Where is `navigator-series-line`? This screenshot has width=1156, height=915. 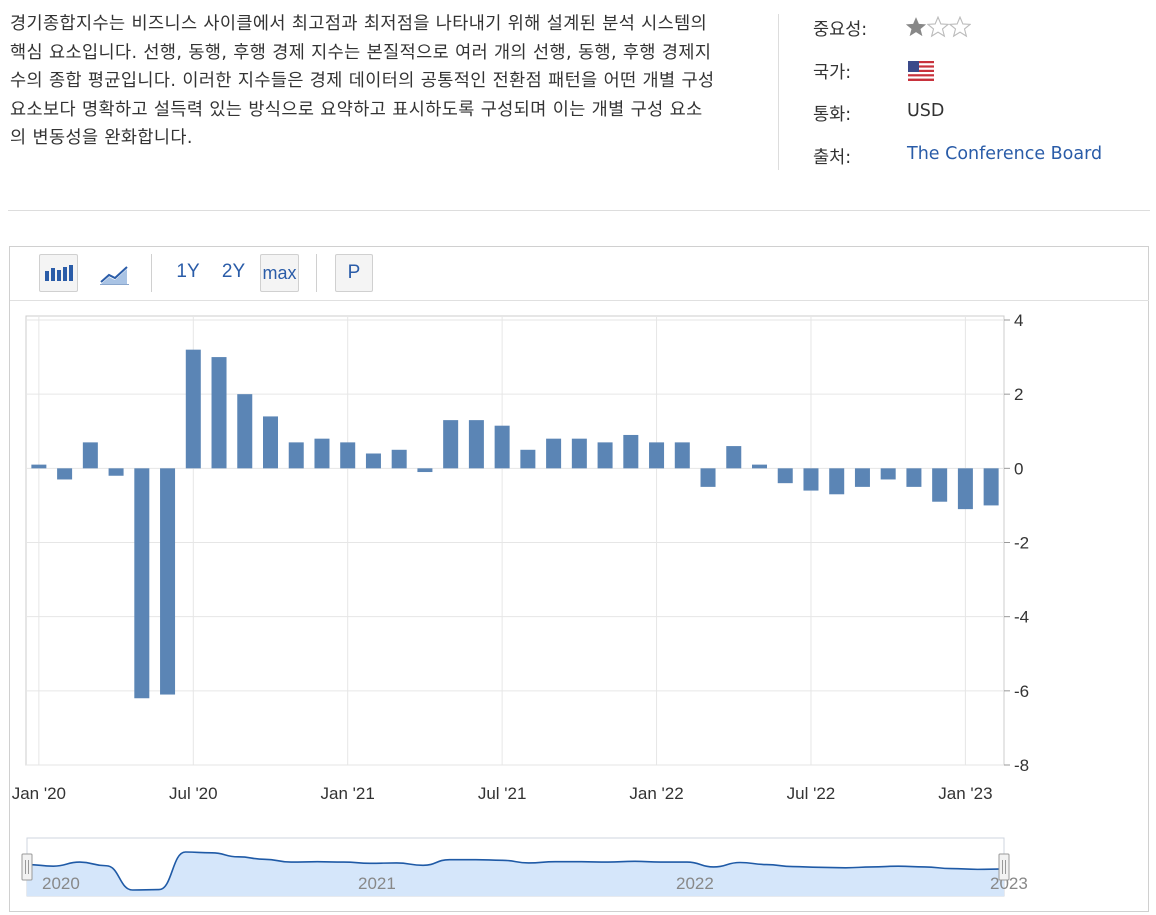 navigator-series-line is located at coordinates (515, 871).